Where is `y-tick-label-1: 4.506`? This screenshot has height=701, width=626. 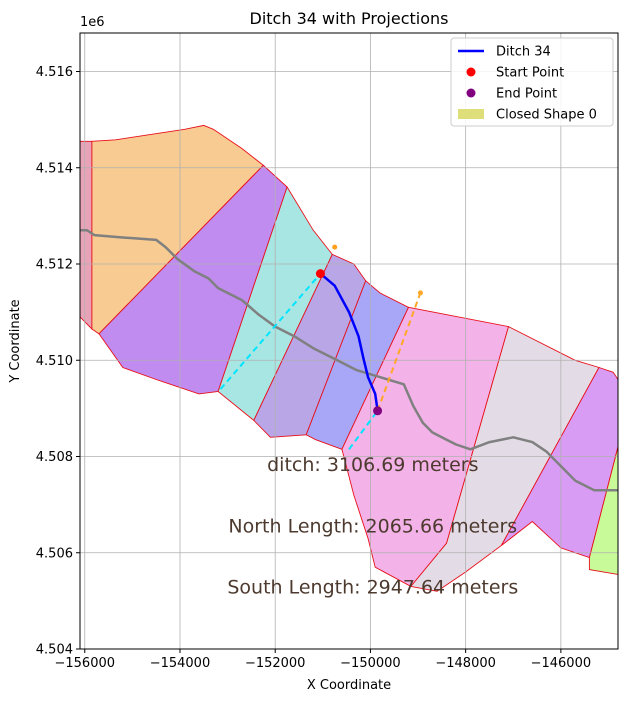 y-tick-label-1: 4.506 is located at coordinates (54, 553).